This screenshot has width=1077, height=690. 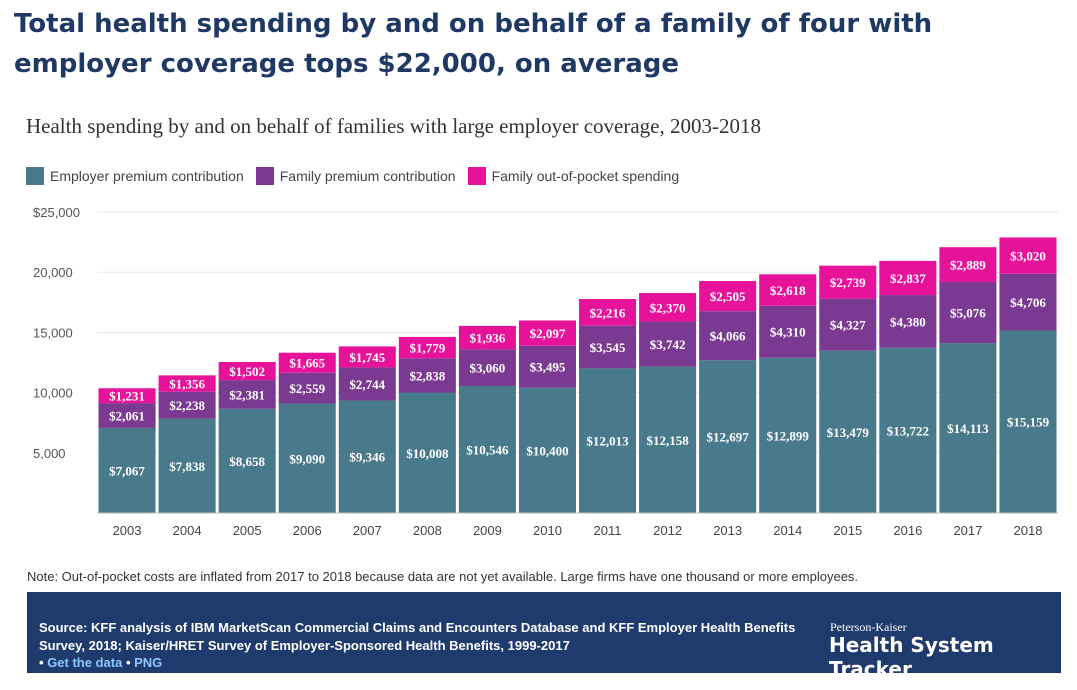 I want to click on bar-data-label: $1,779, so click(x=427, y=348).